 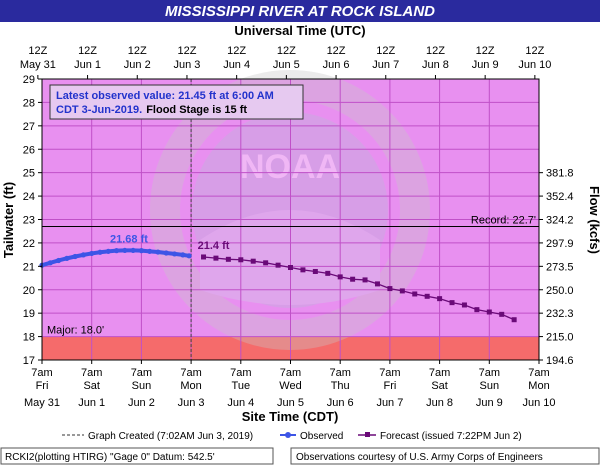 I want to click on y-tick-label: 24, so click(x=29, y=197).